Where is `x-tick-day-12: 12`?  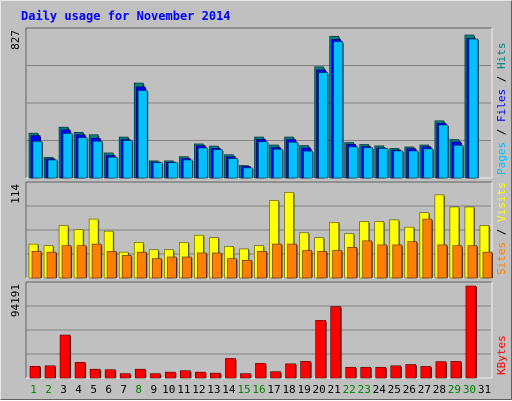
x-tick-day-12: 12 is located at coordinates (198, 389).